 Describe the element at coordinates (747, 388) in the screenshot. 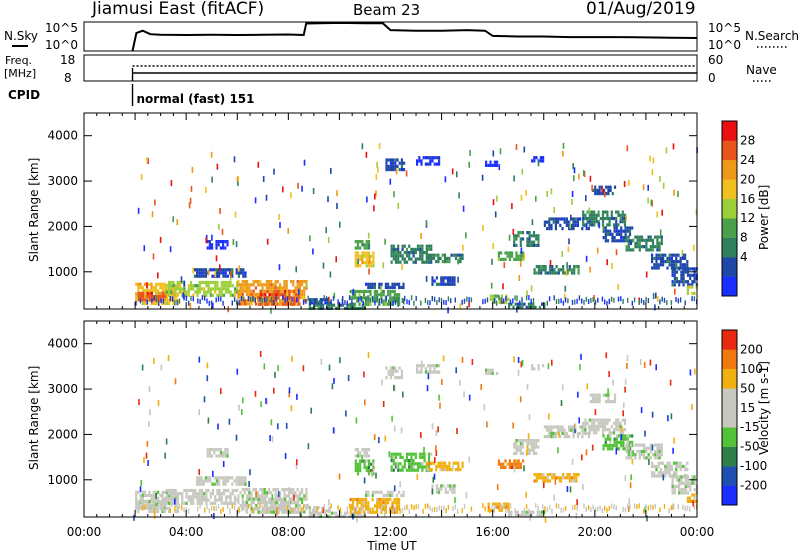

I see `colorbar-tick-label: 50` at that location.